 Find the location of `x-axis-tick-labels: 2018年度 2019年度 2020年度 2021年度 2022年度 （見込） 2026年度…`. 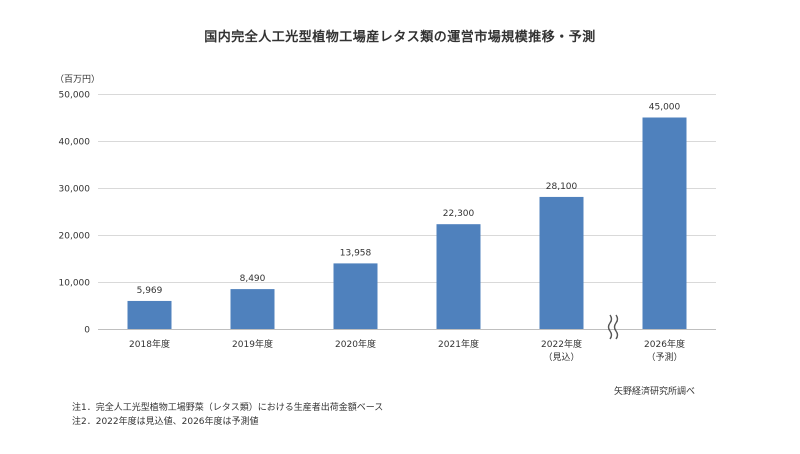

x-axis-tick-labels: 2018年度 2019年度 2020年度 2021年度 2022年度 （見込） 2026年度… is located at coordinates (407, 350).